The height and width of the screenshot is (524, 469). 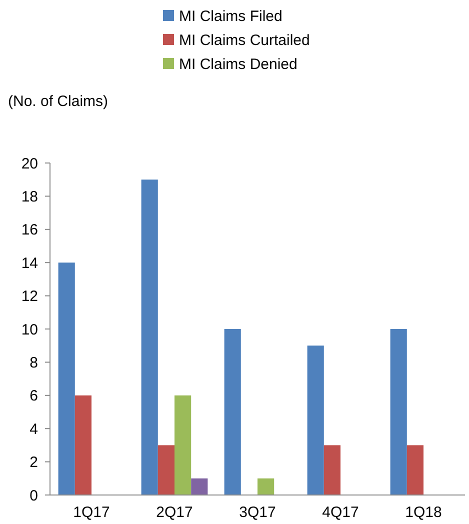 What do you see at coordinates (29, 230) in the screenshot?
I see `y-tick-label: 16` at bounding box center [29, 230].